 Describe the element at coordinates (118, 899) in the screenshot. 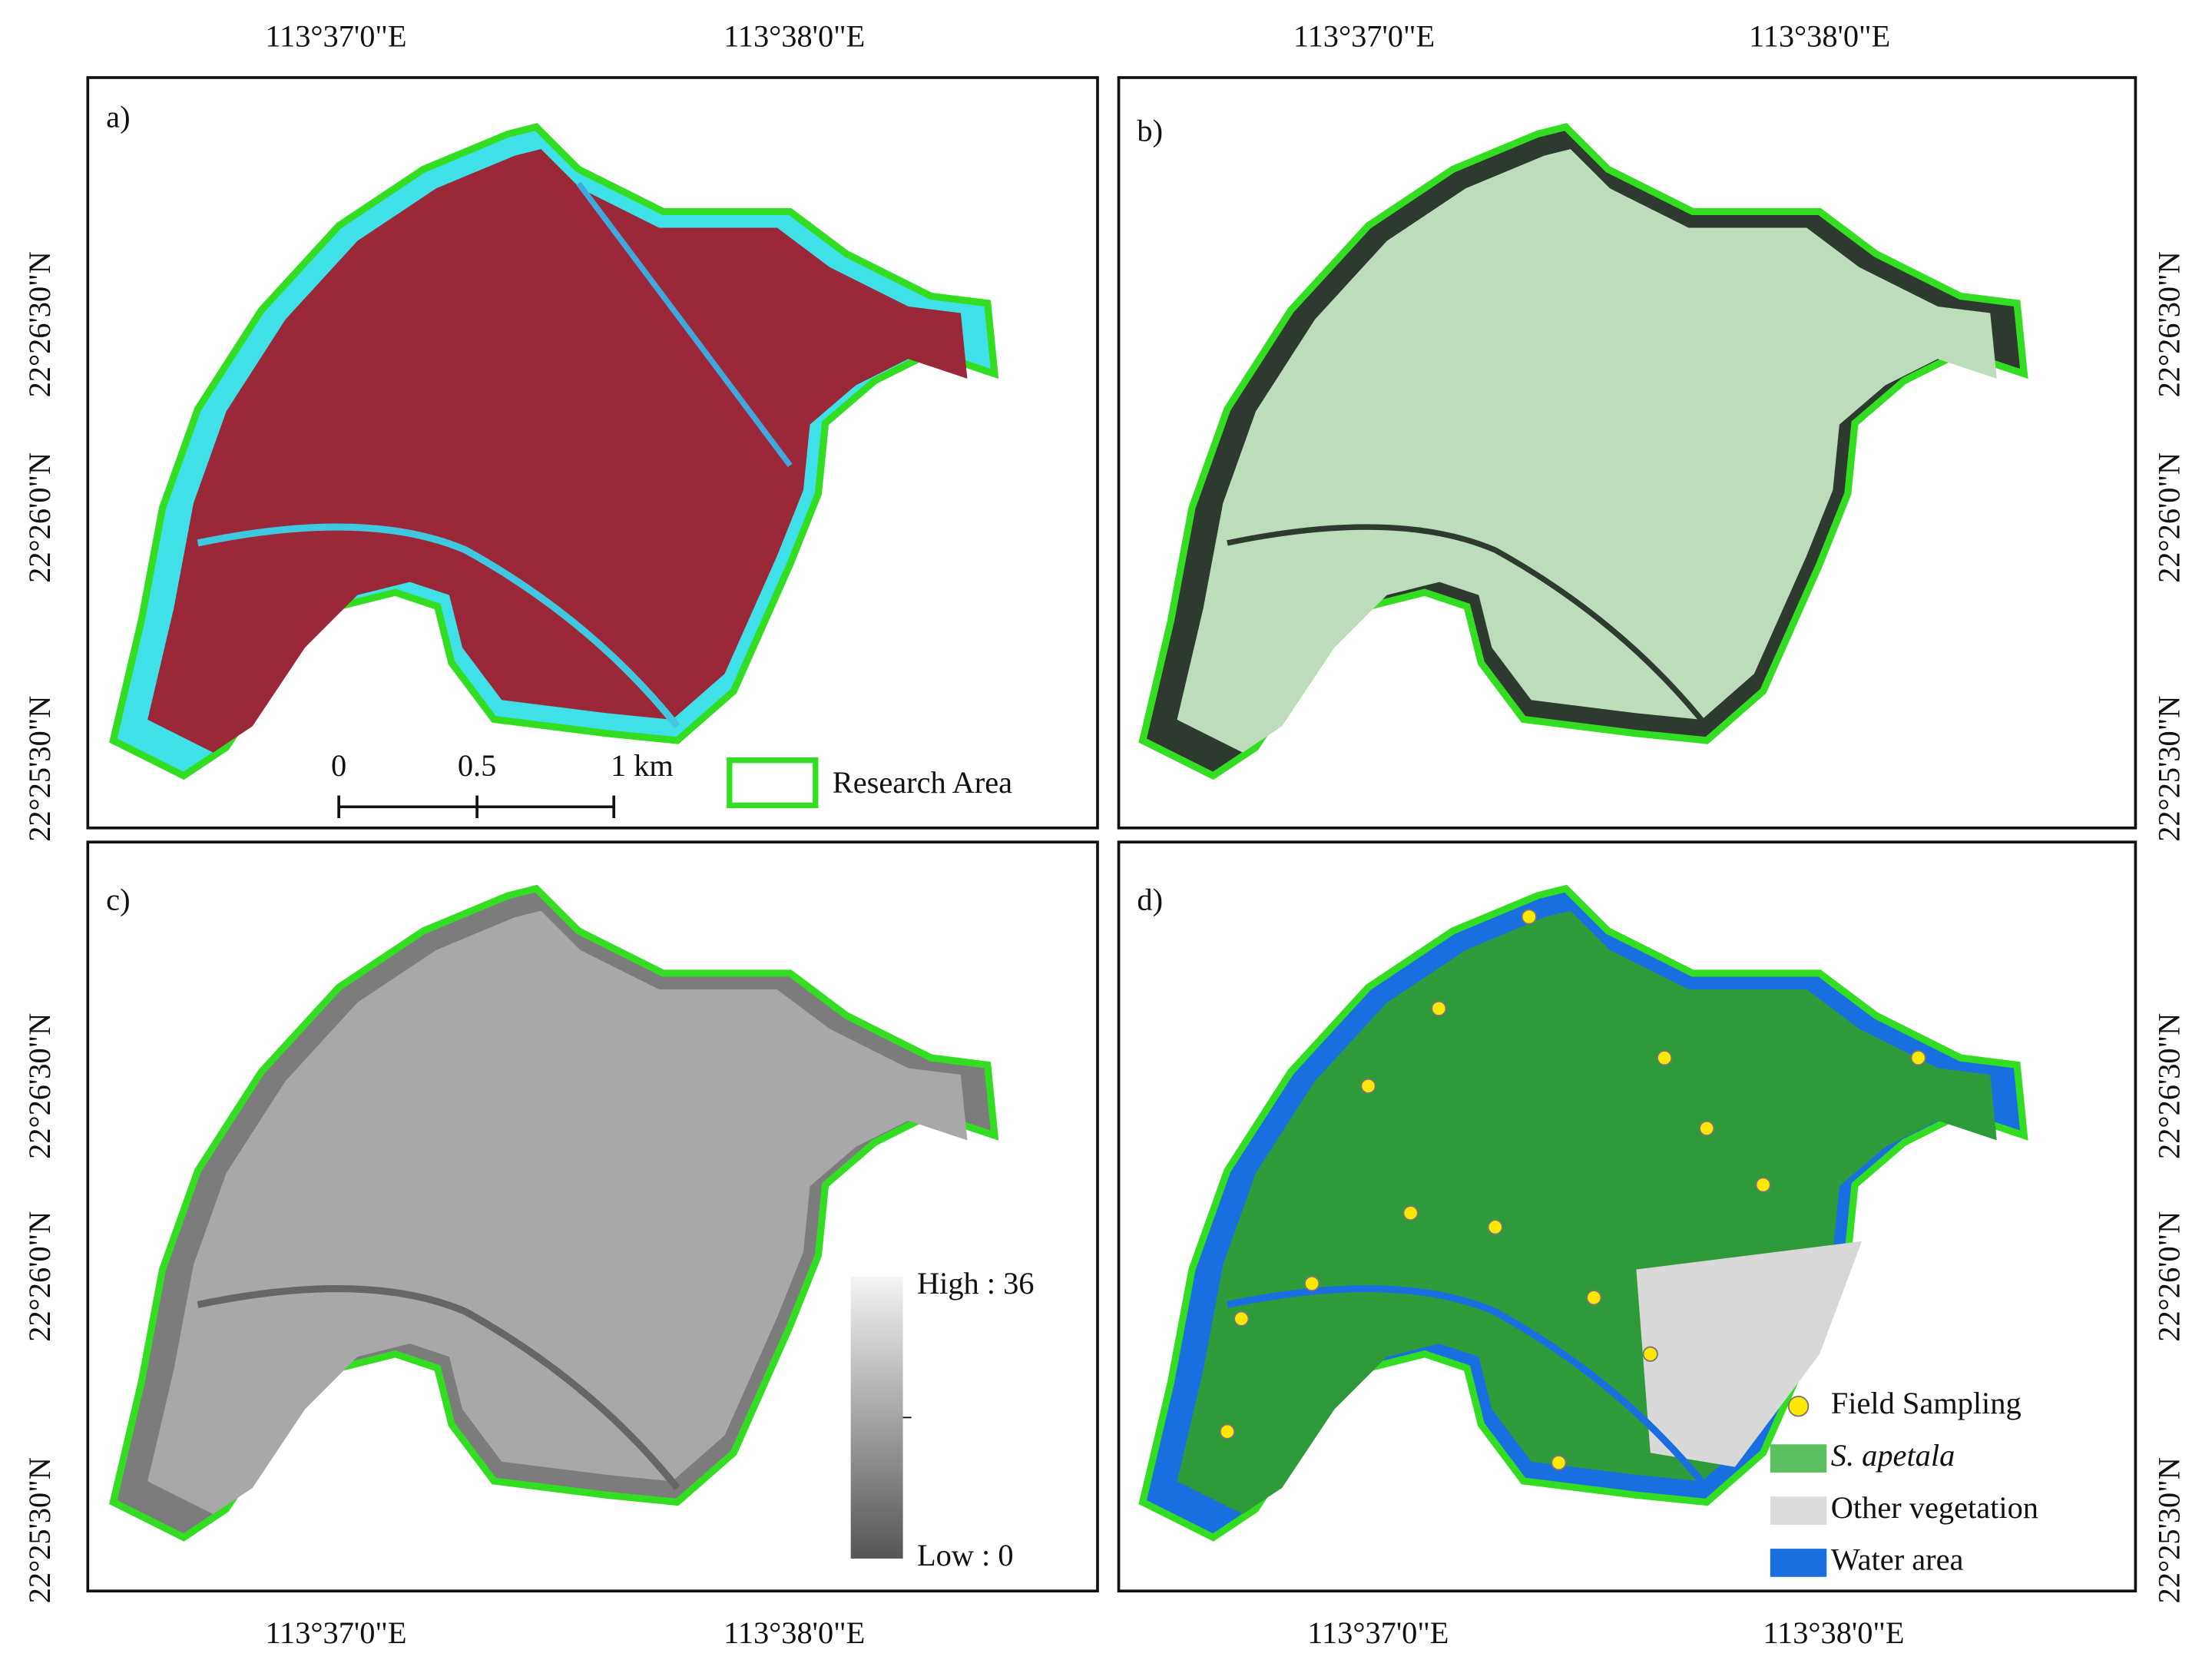

I see `panel-label: c)` at that location.